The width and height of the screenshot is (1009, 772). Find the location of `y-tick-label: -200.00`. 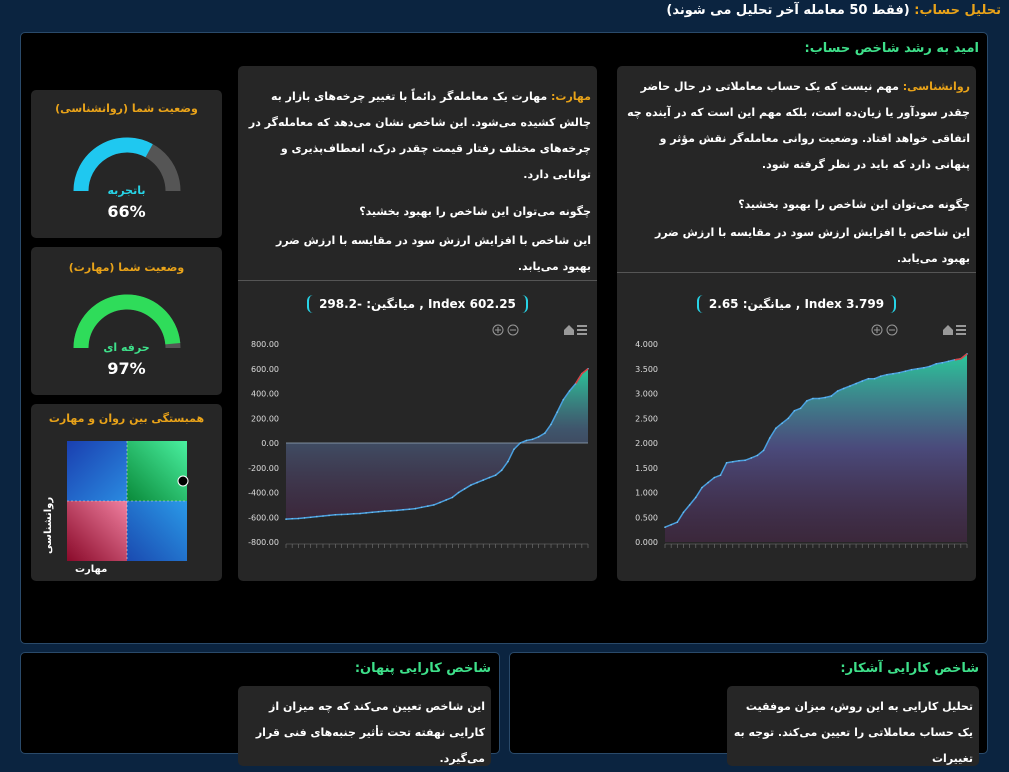

y-tick-label: -200.00 is located at coordinates (263, 468).